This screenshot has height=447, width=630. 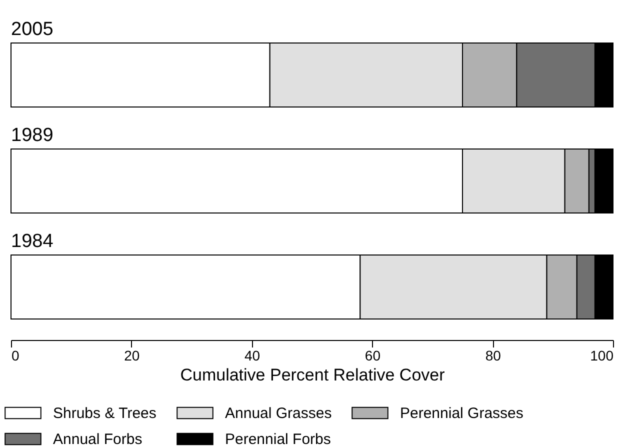 What do you see at coordinates (32, 135) in the screenshot?
I see `y-tick-label: 1989` at bounding box center [32, 135].